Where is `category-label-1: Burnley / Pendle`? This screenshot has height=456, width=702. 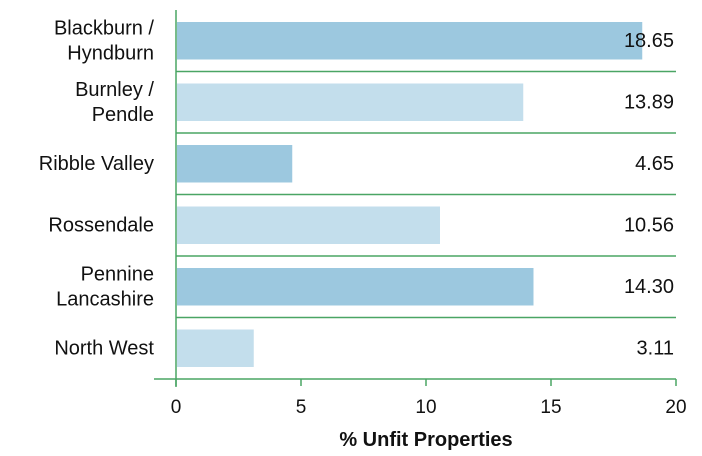 category-label-1: Burnley / Pendle is located at coordinates (114, 102).